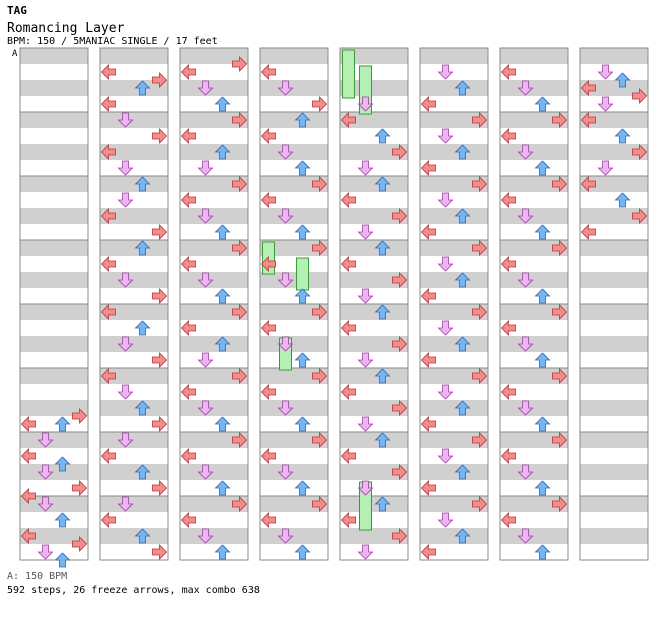 This screenshot has width=672, height=620. What do you see at coordinates (17, 10) in the screenshot?
I see `site-tag: TAG` at bounding box center [17, 10].